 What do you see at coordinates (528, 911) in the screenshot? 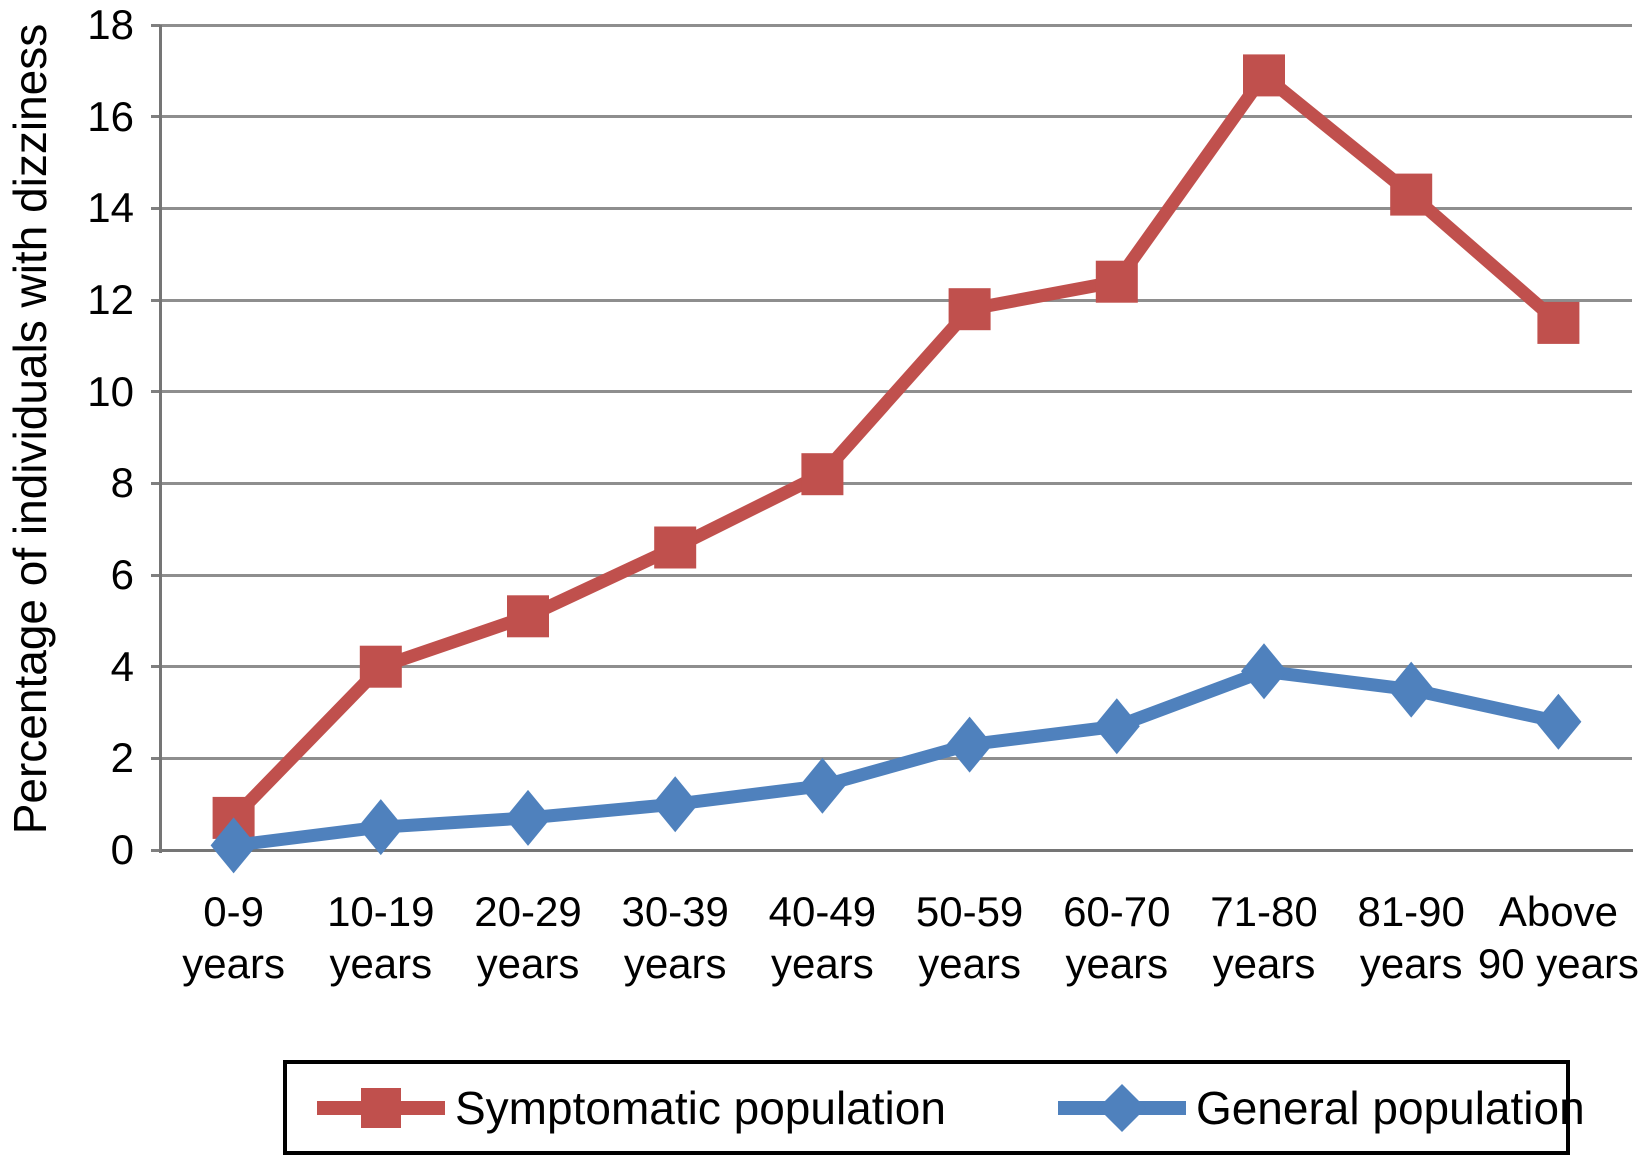
I see `x-axis-tick-label-line: 20-29` at bounding box center [528, 911].